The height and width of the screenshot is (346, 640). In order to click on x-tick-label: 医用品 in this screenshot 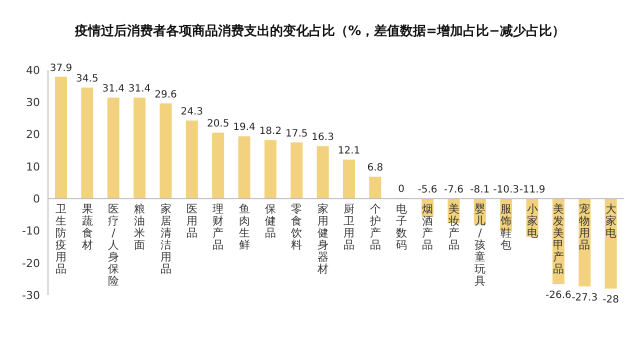, I will do `click(192, 221)`.